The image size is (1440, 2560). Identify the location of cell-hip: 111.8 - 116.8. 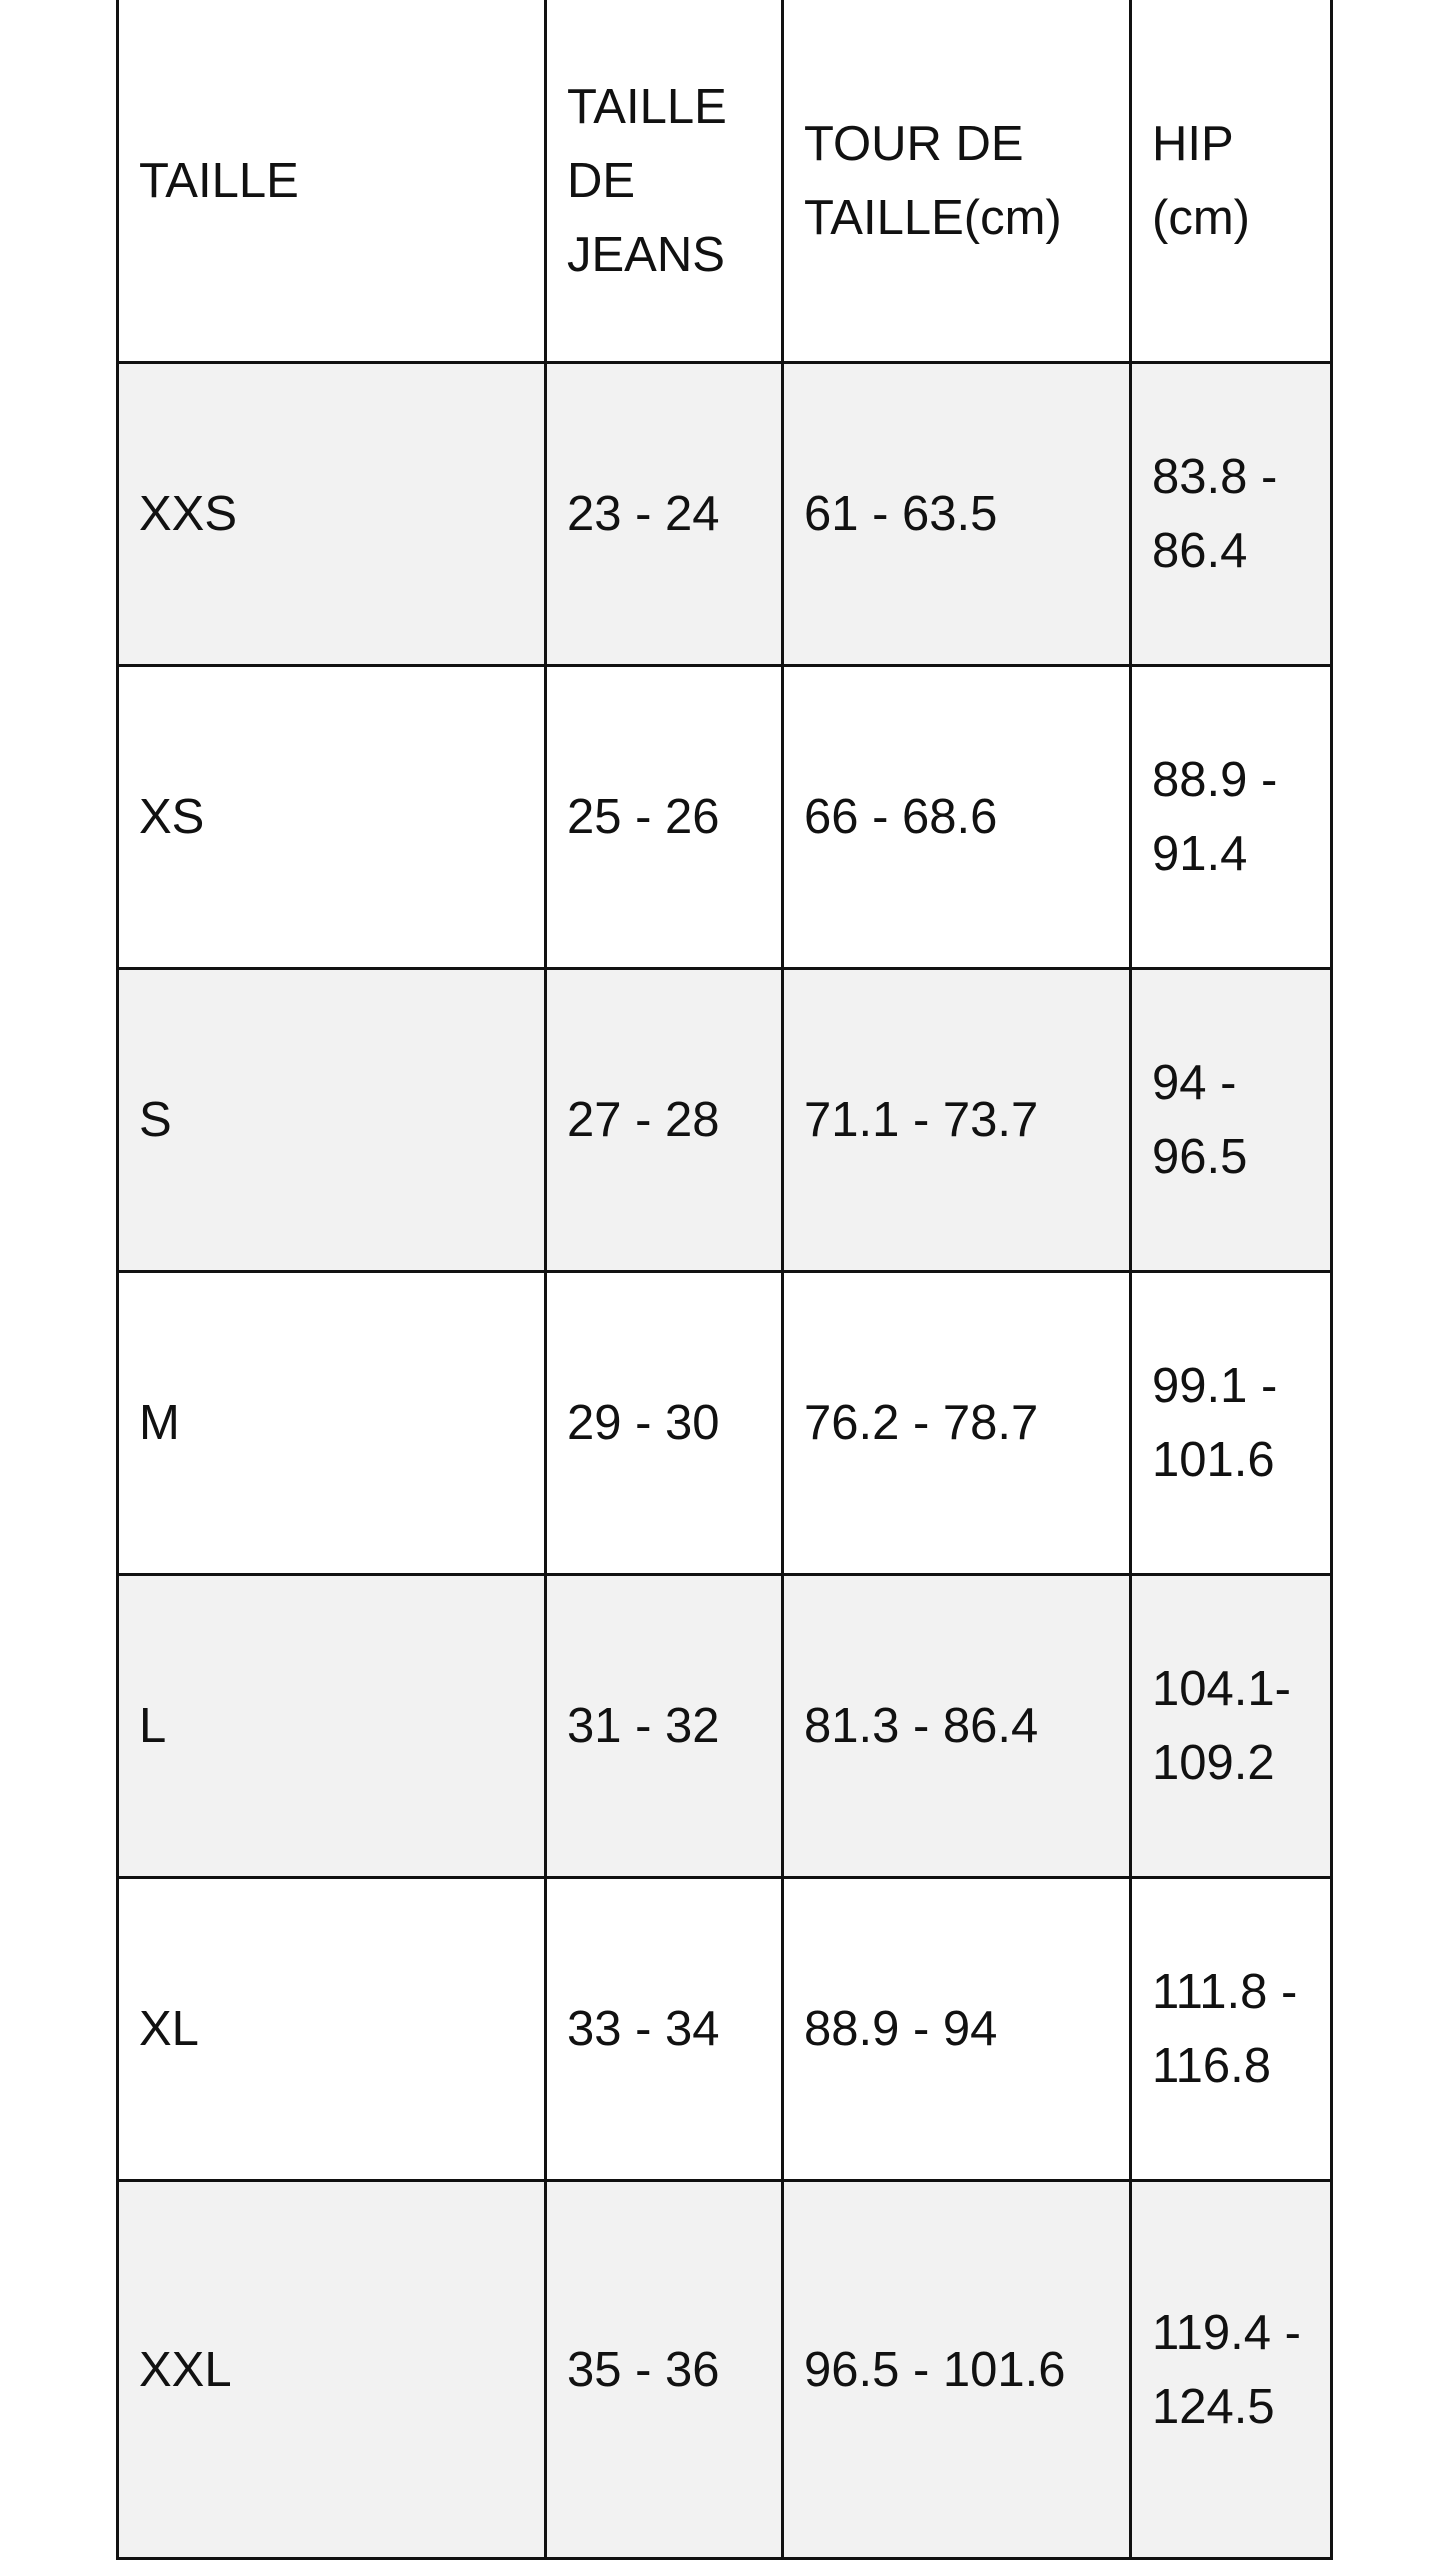
(1231, 2029).